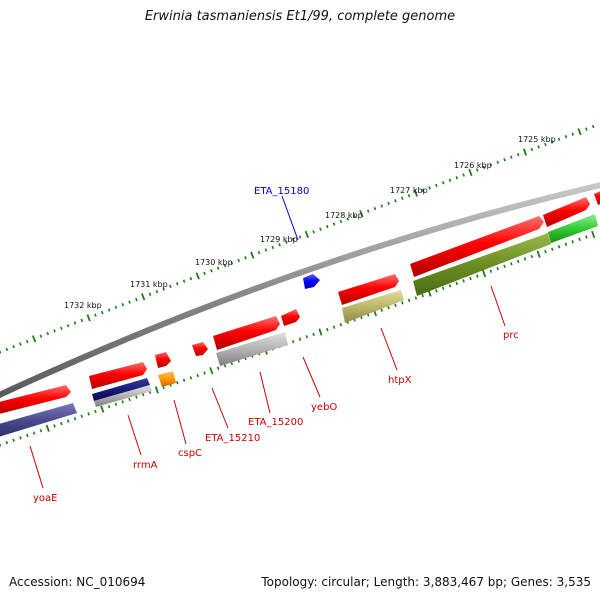  What do you see at coordinates (190, 453) in the screenshot?
I see `gene-label-cspc: cspC` at bounding box center [190, 453].